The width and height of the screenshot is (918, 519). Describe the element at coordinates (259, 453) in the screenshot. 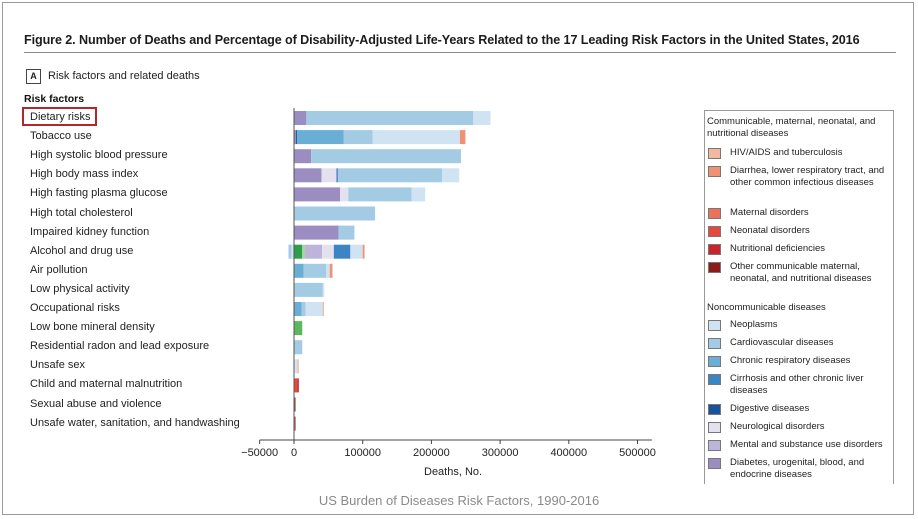

I see `x-tick-label: −50000` at that location.